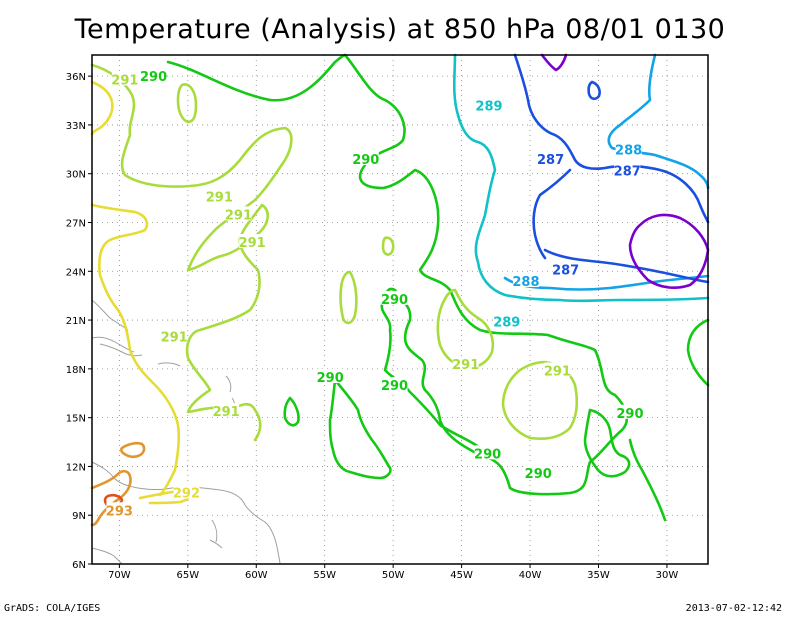 The image size is (800, 618). Describe the element at coordinates (188, 575) in the screenshot. I see `lon-tick-label: 65W` at that location.